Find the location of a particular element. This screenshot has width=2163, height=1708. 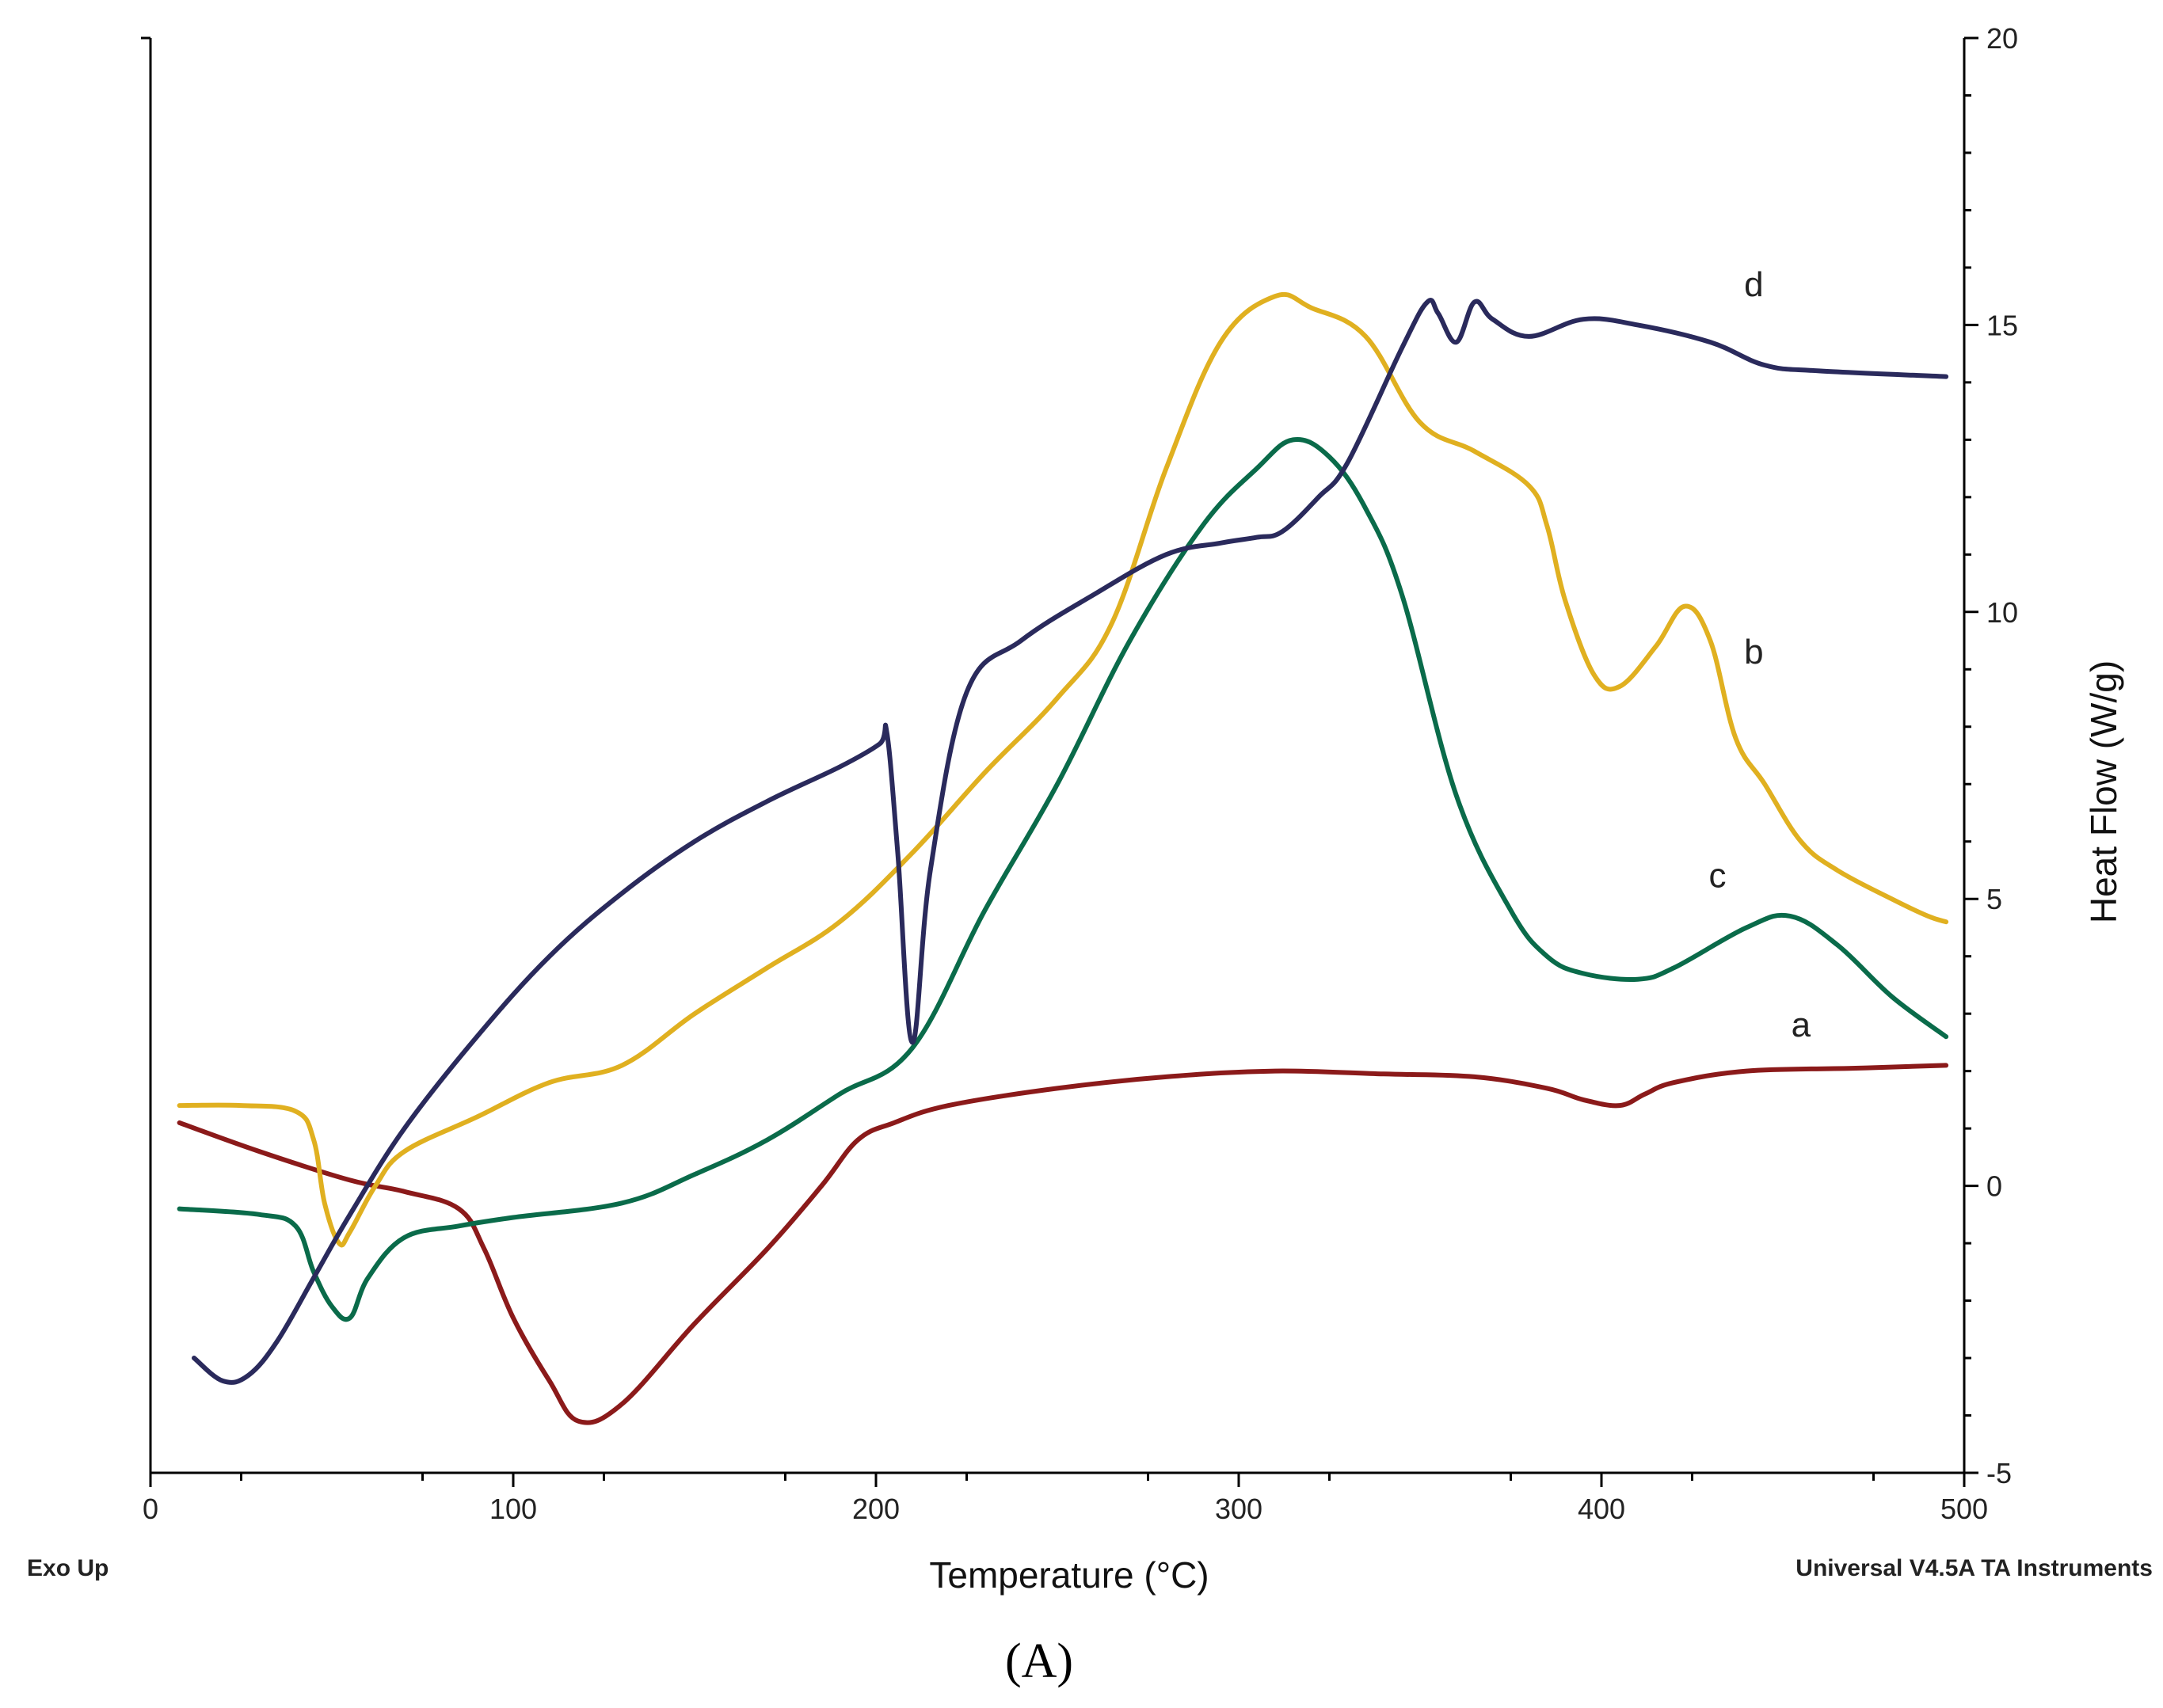

x-tick-label: 400 is located at coordinates (1601, 1509).